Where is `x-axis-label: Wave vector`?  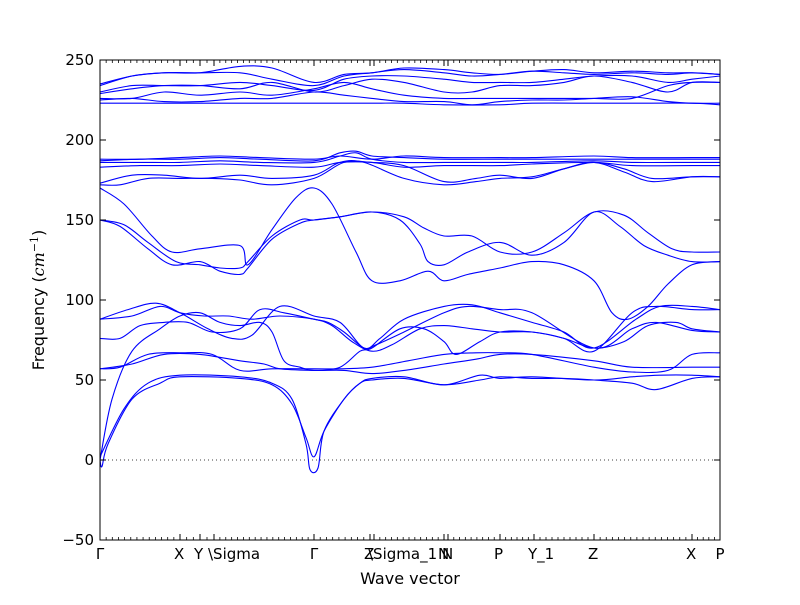 x-axis-label: Wave vector is located at coordinates (410, 578).